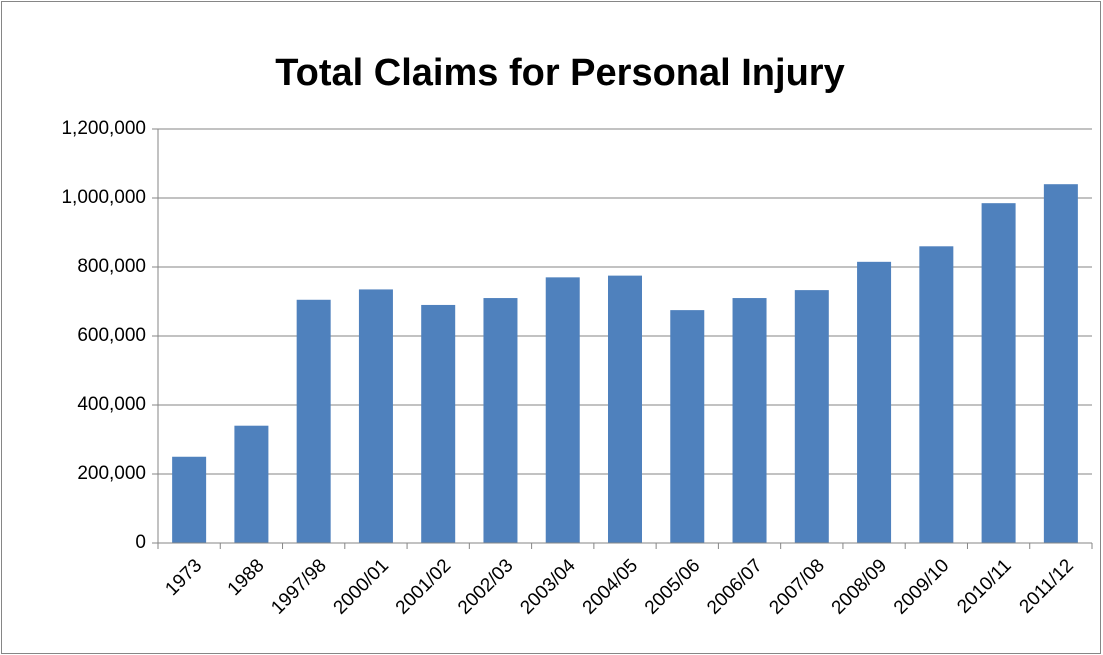  Describe the element at coordinates (140, 542) in the screenshot. I see `y-tick-label: 0` at that location.